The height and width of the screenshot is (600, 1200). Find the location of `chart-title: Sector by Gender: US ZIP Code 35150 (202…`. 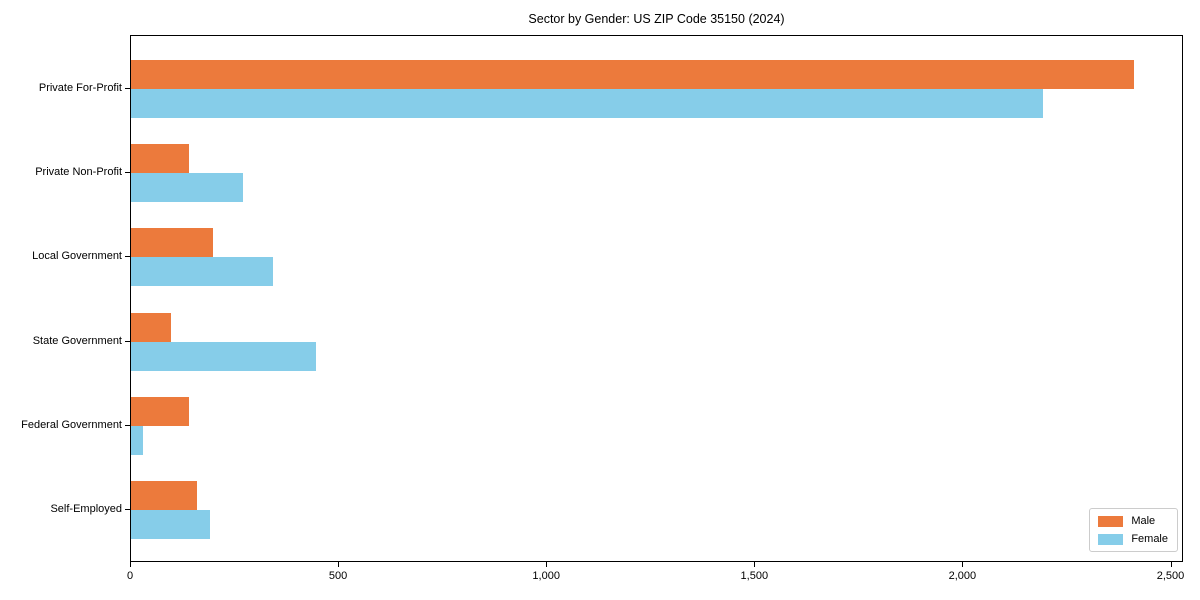

chart-title: Sector by Gender: US ZIP Code 35150 (202… is located at coordinates (656, 19).